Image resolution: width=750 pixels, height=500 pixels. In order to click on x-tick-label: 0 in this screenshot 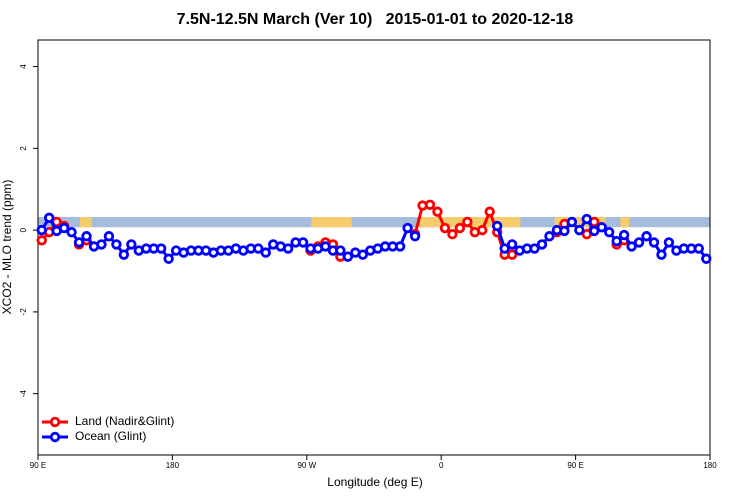, I will do `click(441, 465)`.